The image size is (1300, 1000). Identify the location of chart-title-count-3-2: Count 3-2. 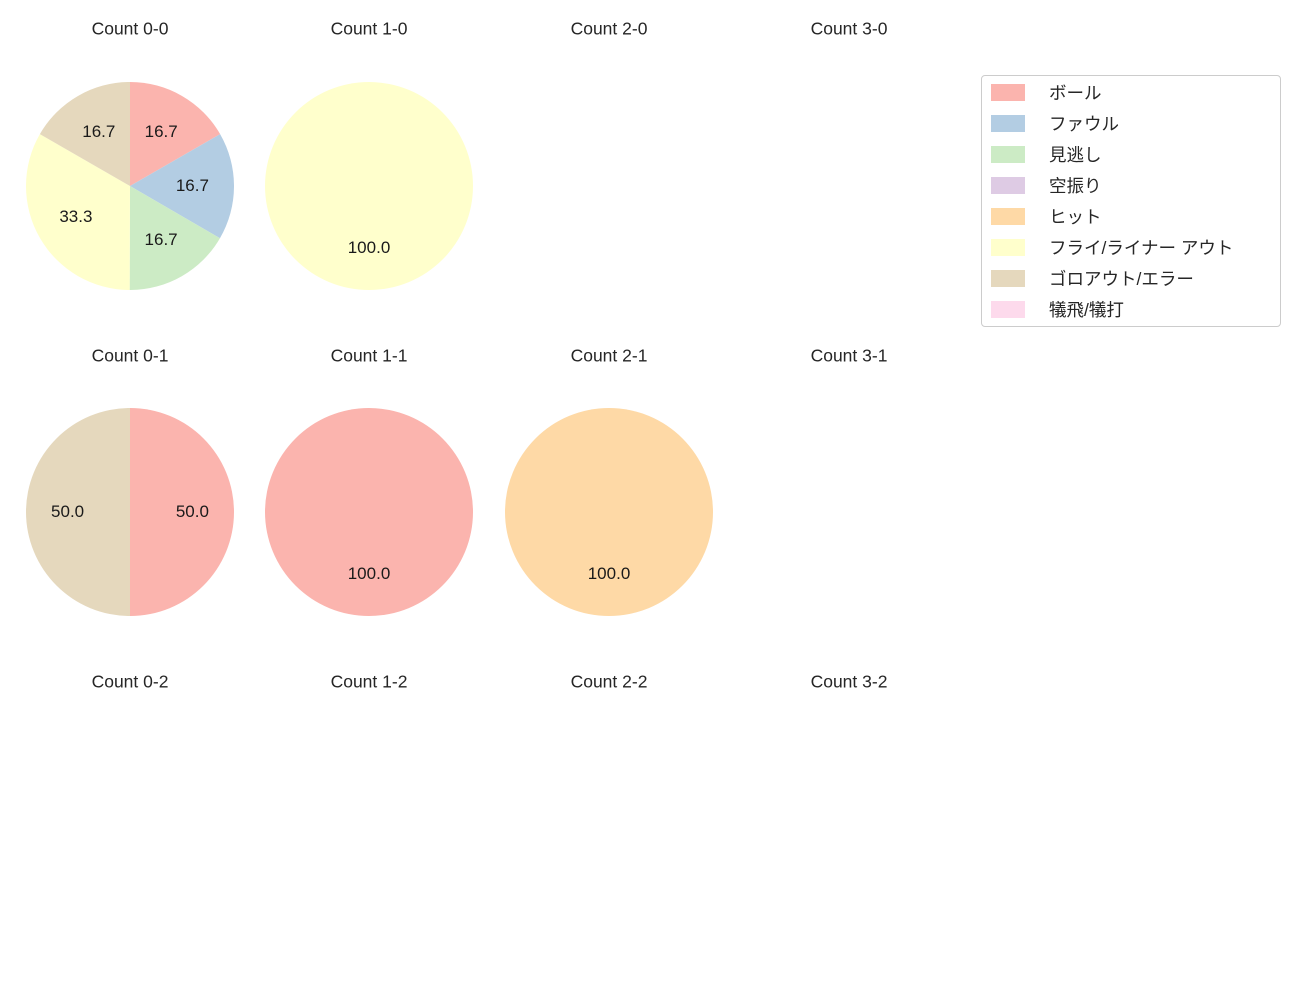
(849, 681).